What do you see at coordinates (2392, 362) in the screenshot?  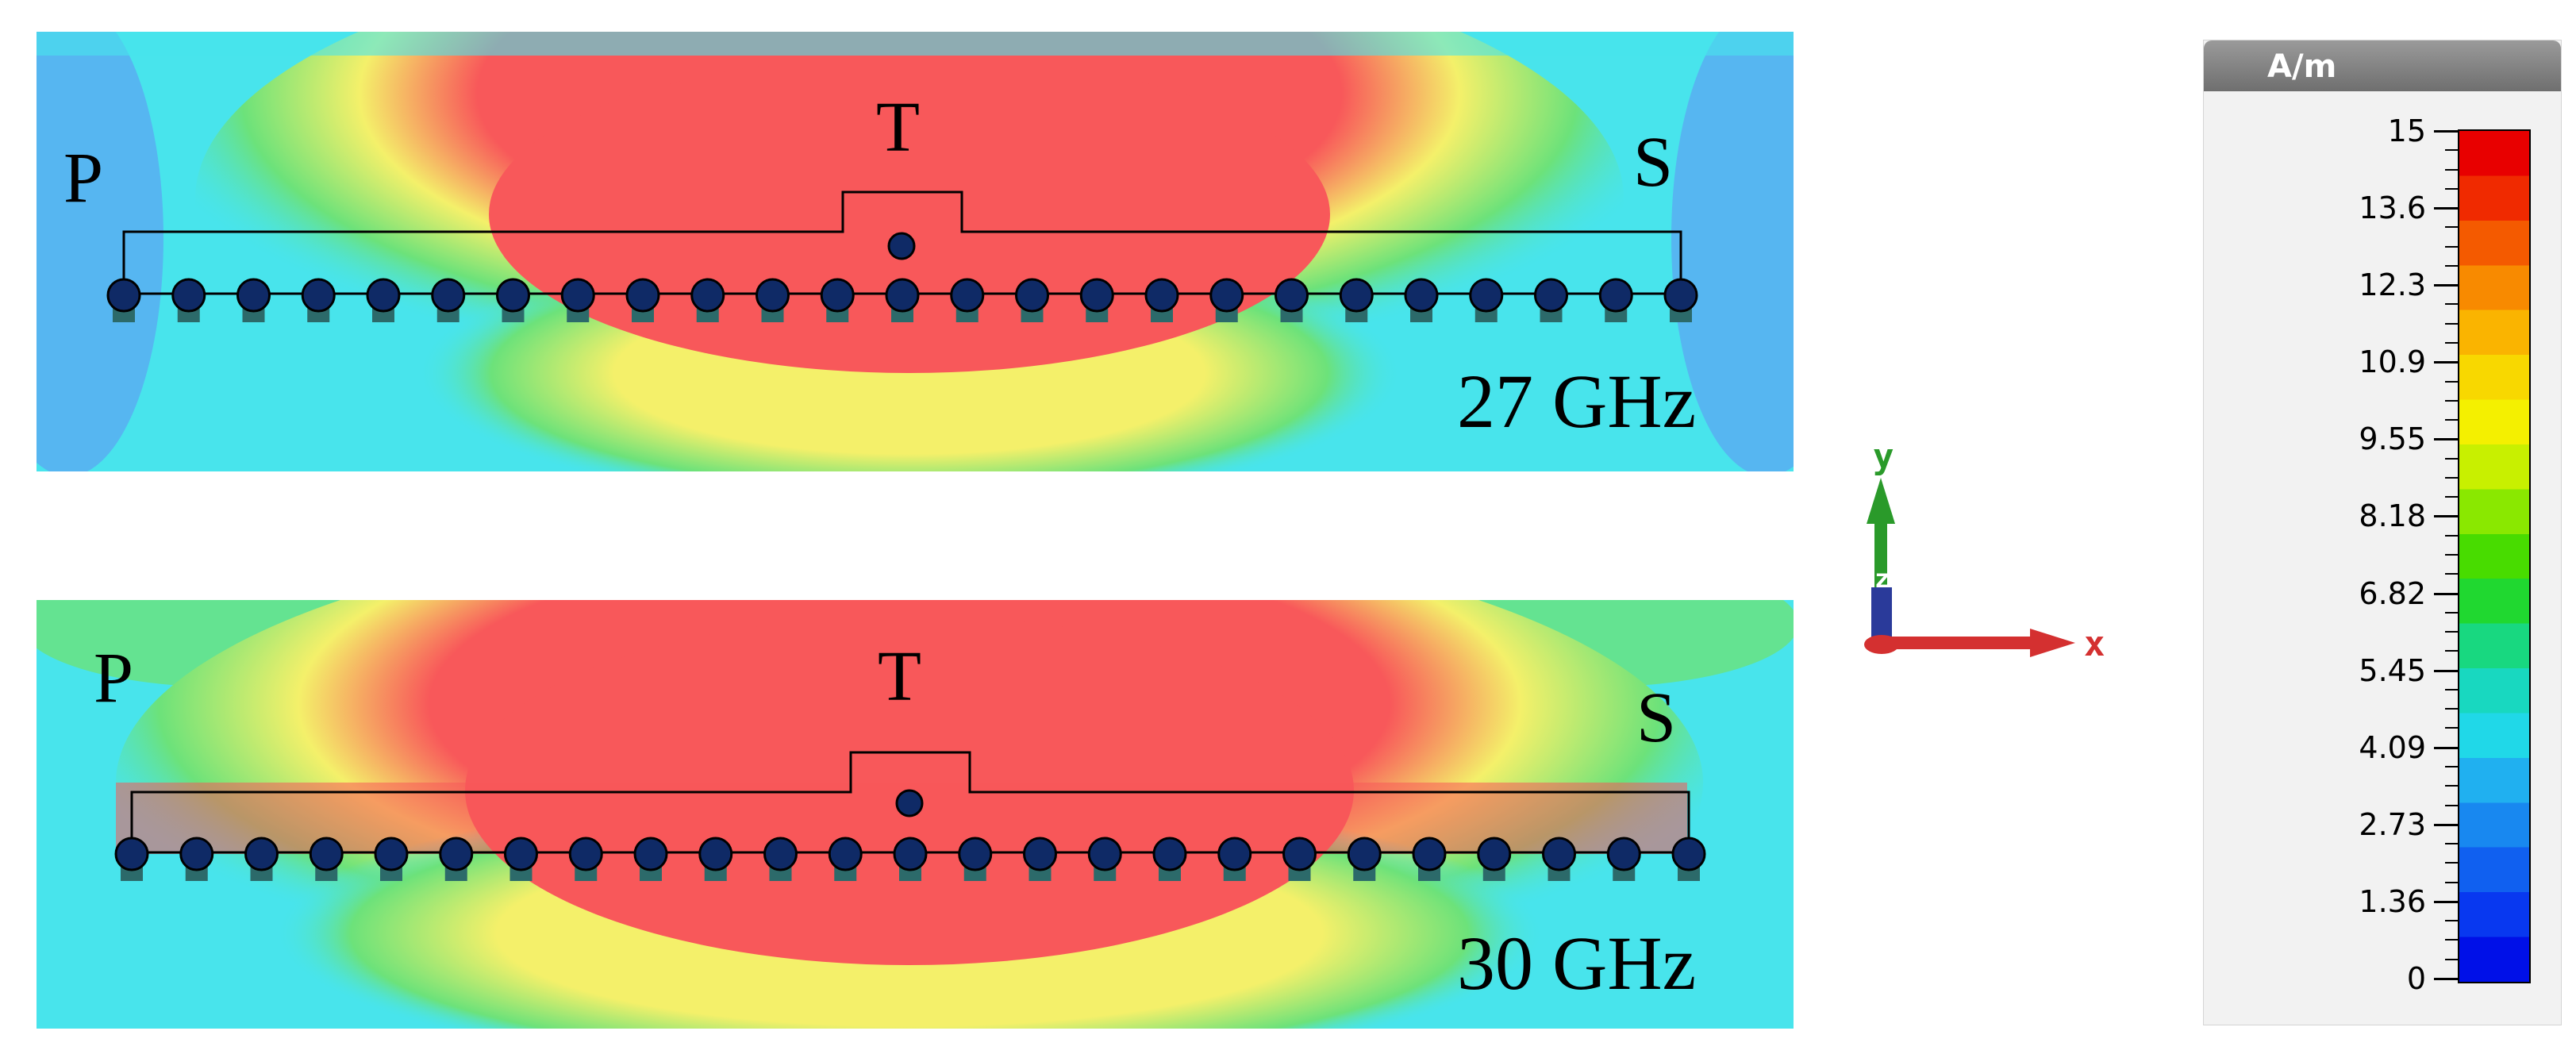 I see `legend-tick-label: 10.9` at bounding box center [2392, 362].